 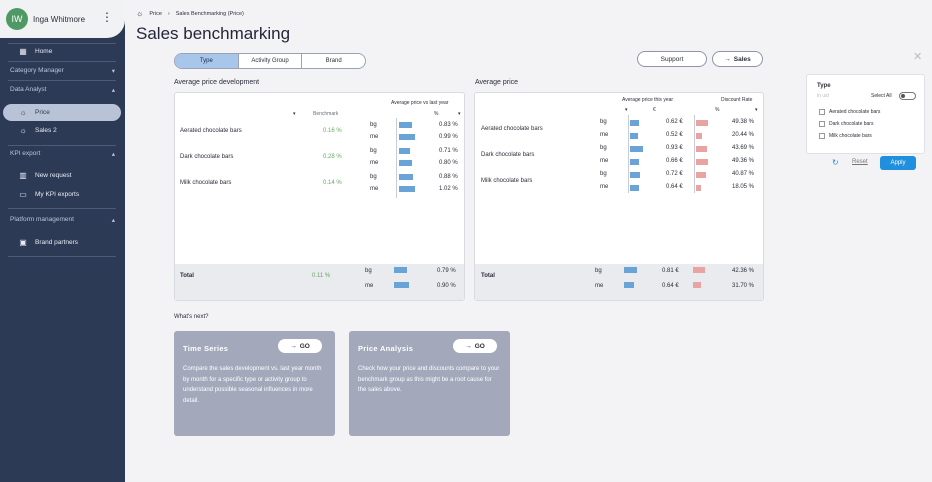 I want to click on benchmark-value: 0.14 %, so click(x=332, y=183).